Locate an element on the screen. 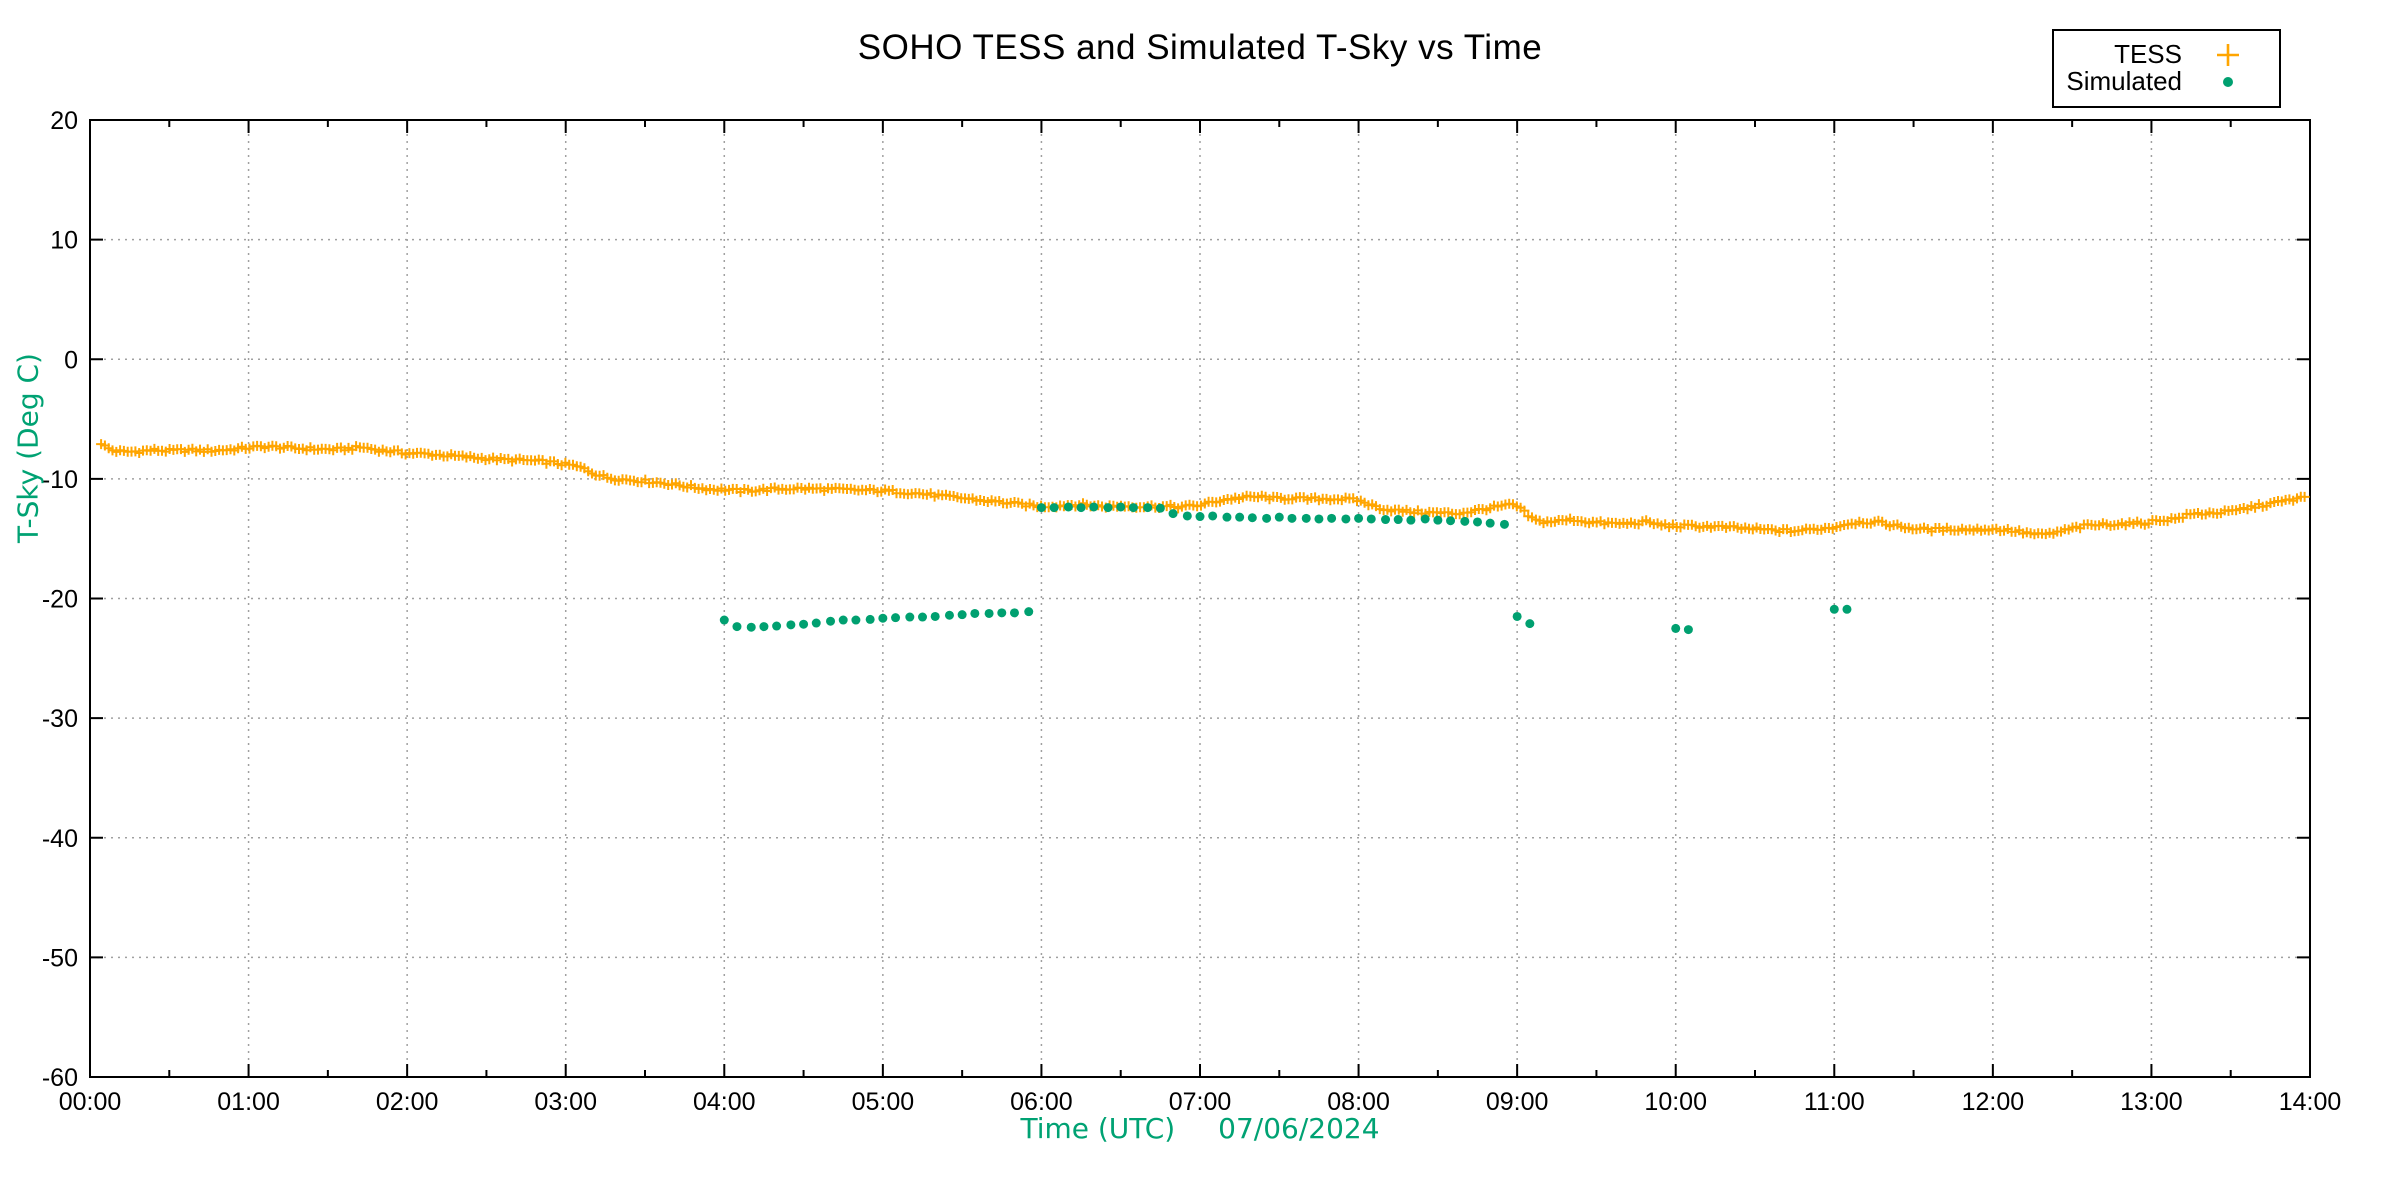  y-tick-label: 10 is located at coordinates (64, 241).